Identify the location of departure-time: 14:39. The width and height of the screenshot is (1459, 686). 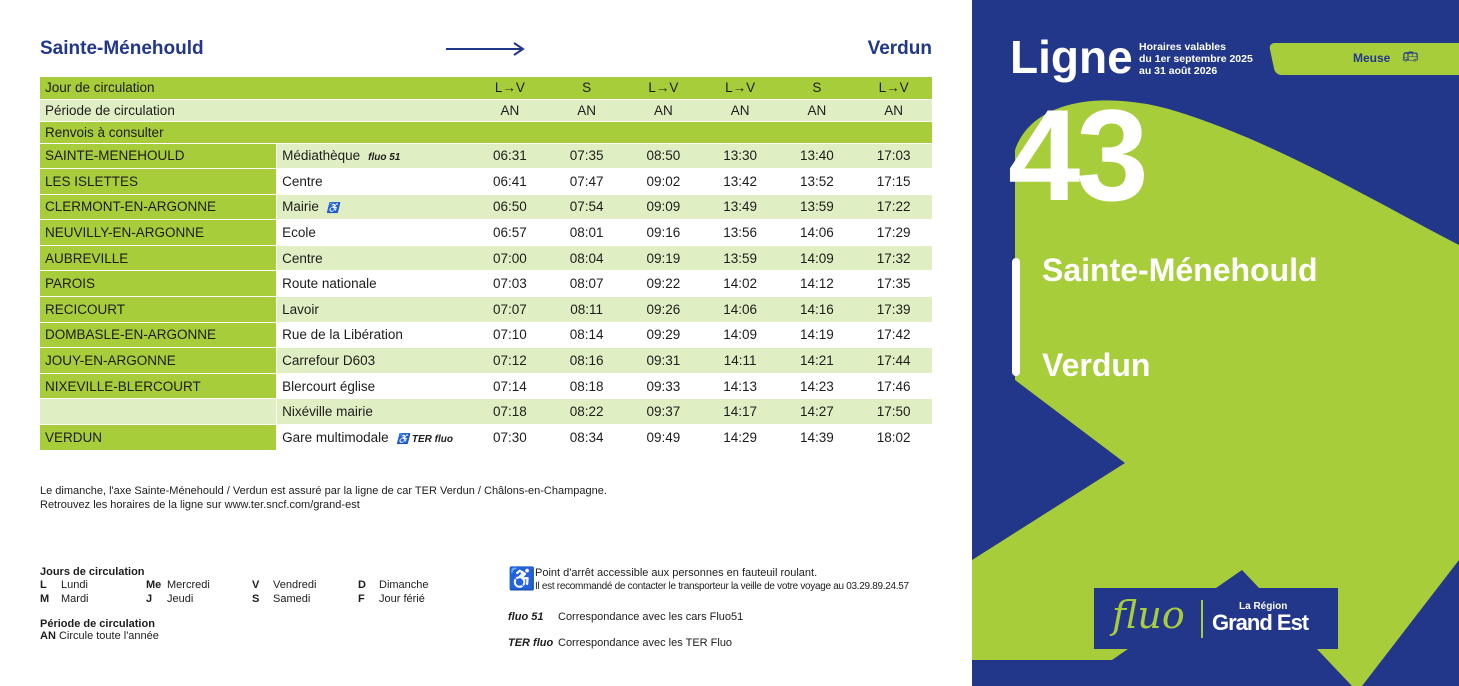
(817, 437).